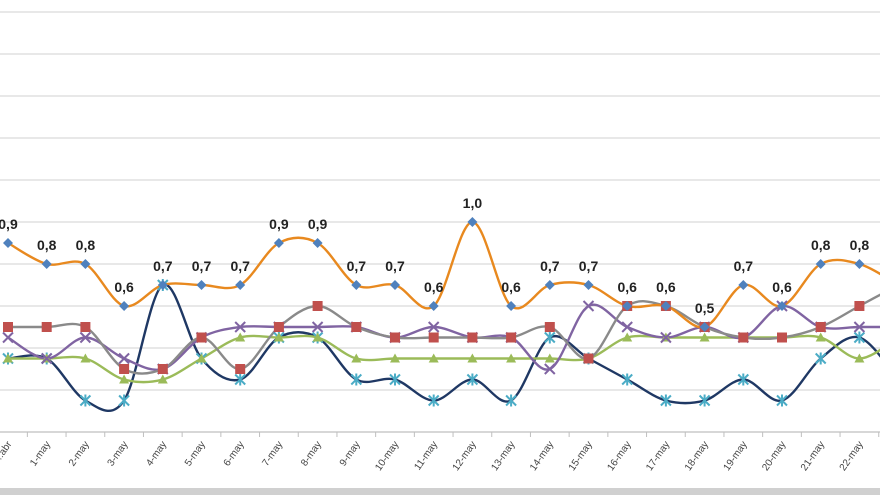 The height and width of the screenshot is (495, 880). What do you see at coordinates (201, 285) in the screenshot?
I see `data-point-s1-5-may` at bounding box center [201, 285].